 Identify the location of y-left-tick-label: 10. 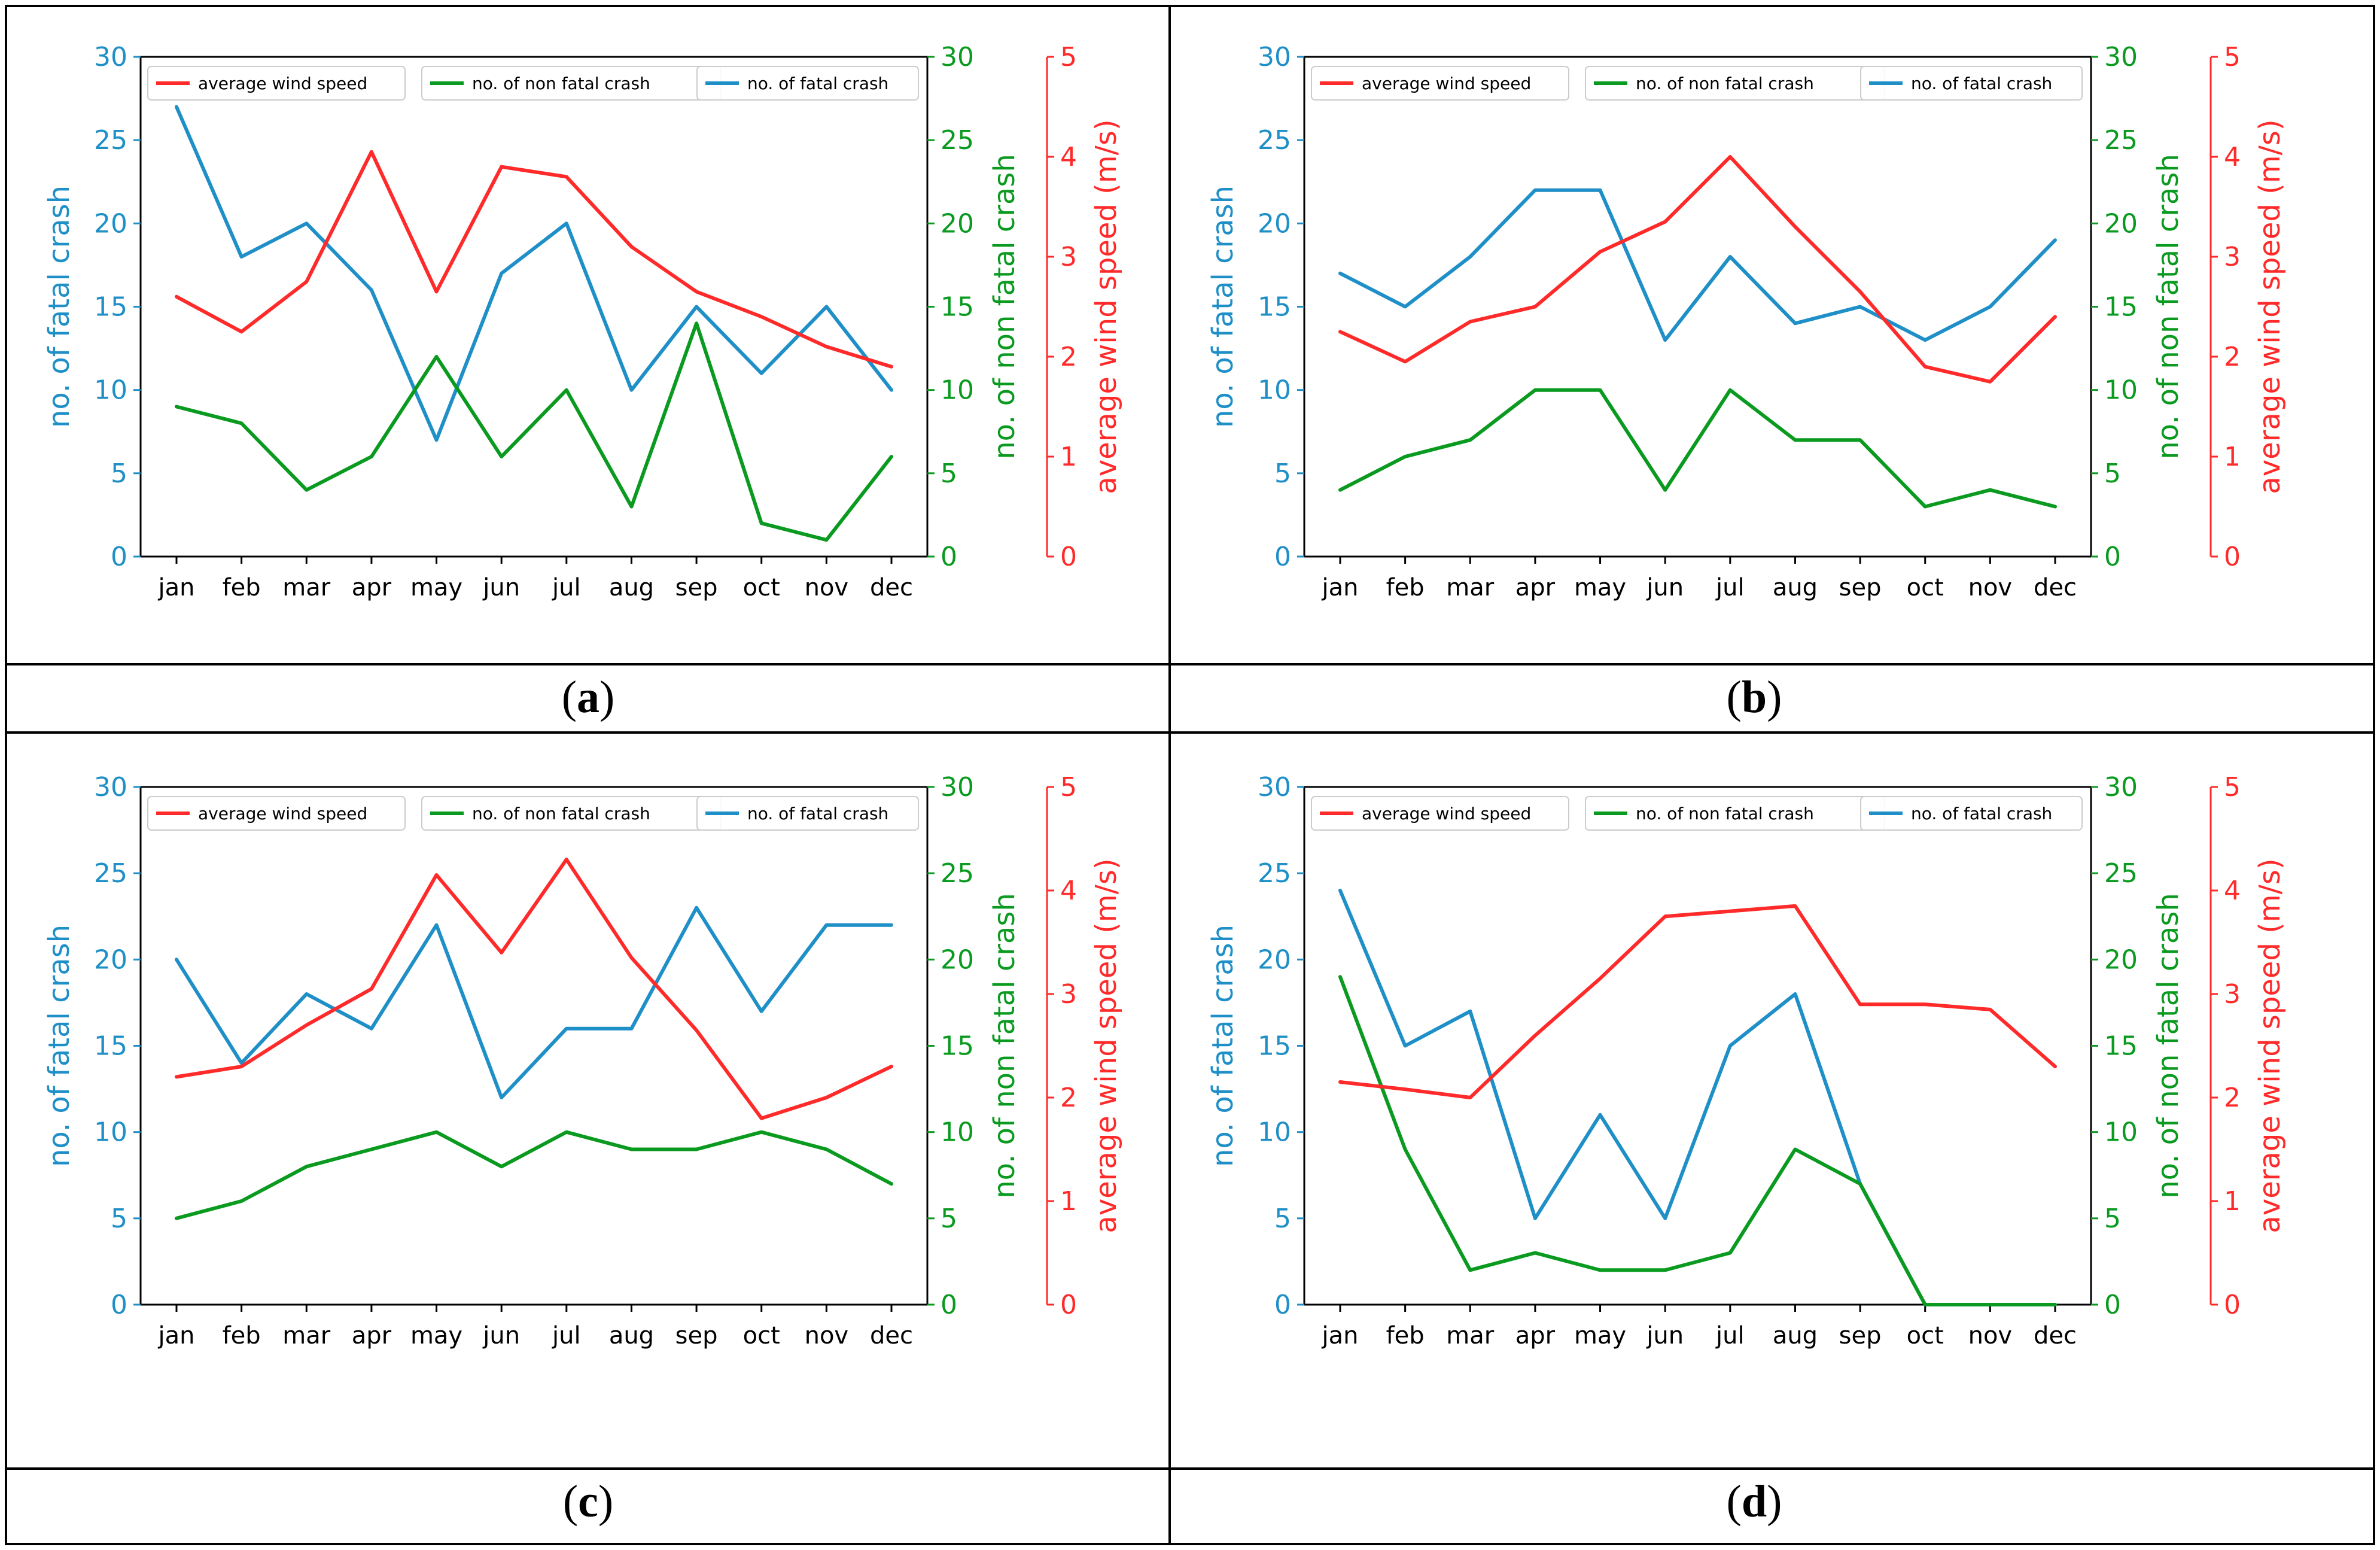
(1274, 1132).